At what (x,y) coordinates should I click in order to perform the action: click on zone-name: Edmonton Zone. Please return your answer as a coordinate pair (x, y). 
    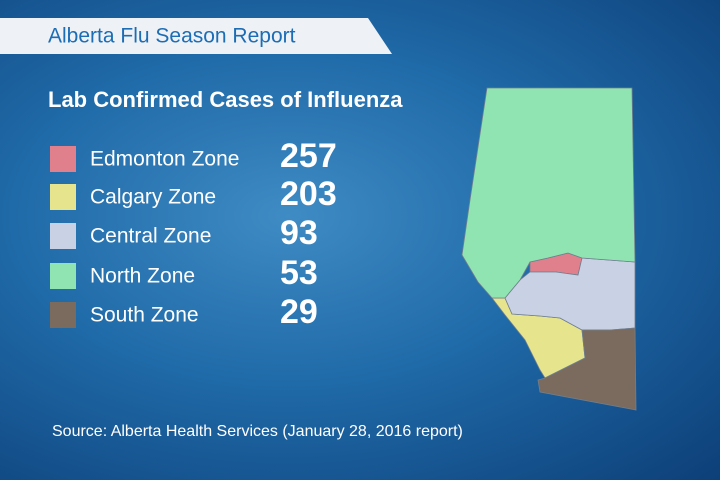
    Looking at the image, I should click on (164, 159).